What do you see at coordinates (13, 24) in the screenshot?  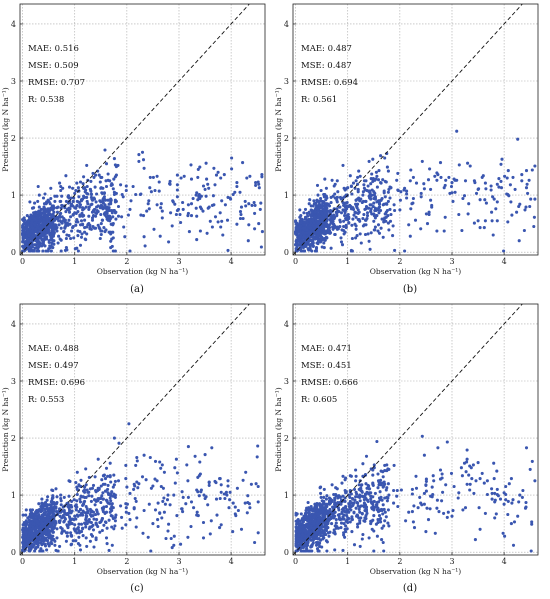 I see `y-tick-label: 4` at bounding box center [13, 24].